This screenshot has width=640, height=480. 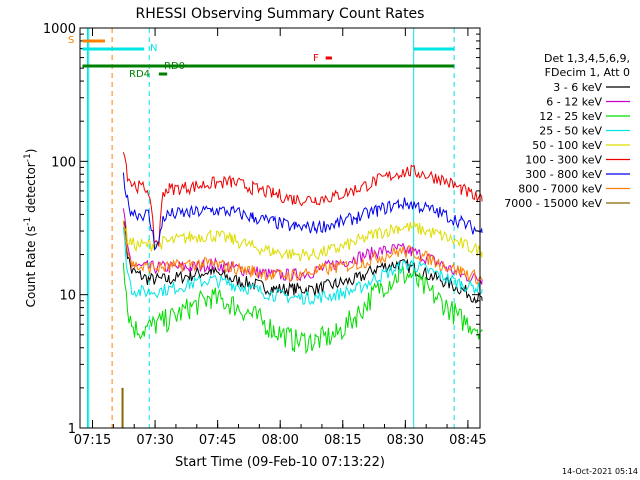 What do you see at coordinates (63, 162) in the screenshot?
I see `y-tick-label-2: 100` at bounding box center [63, 162].